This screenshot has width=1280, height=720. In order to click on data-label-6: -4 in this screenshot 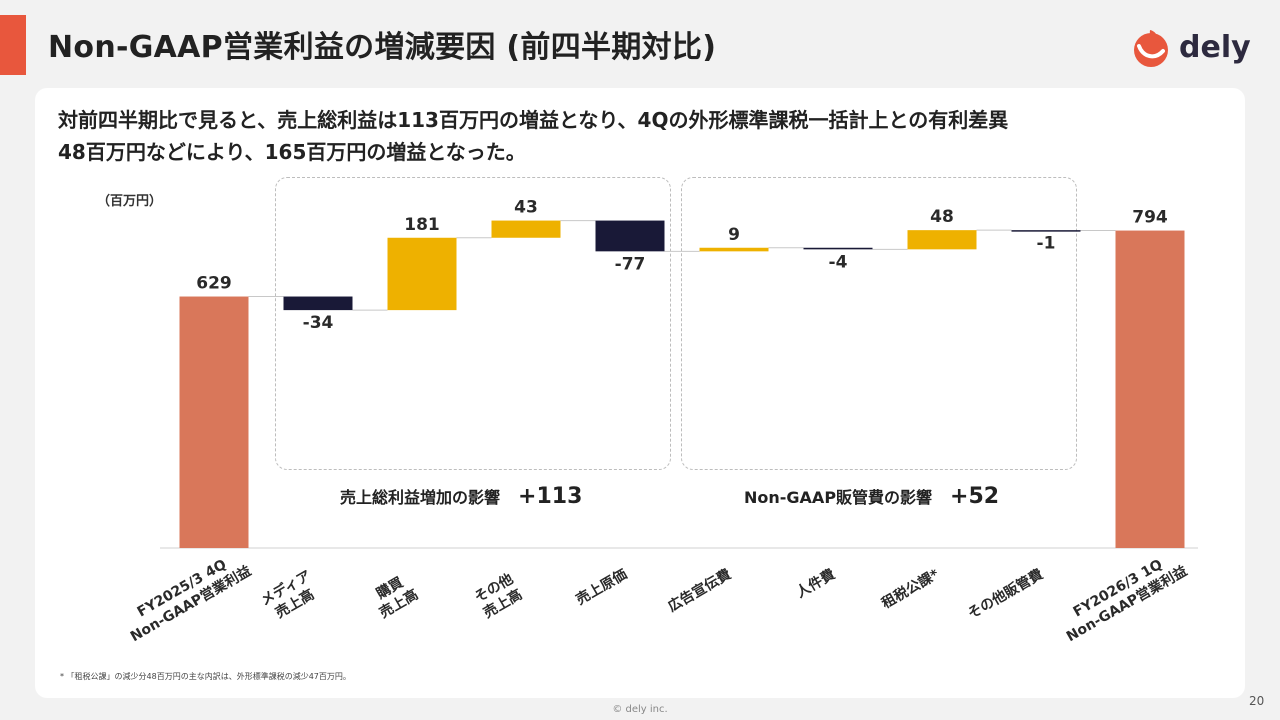, I will do `click(838, 262)`.